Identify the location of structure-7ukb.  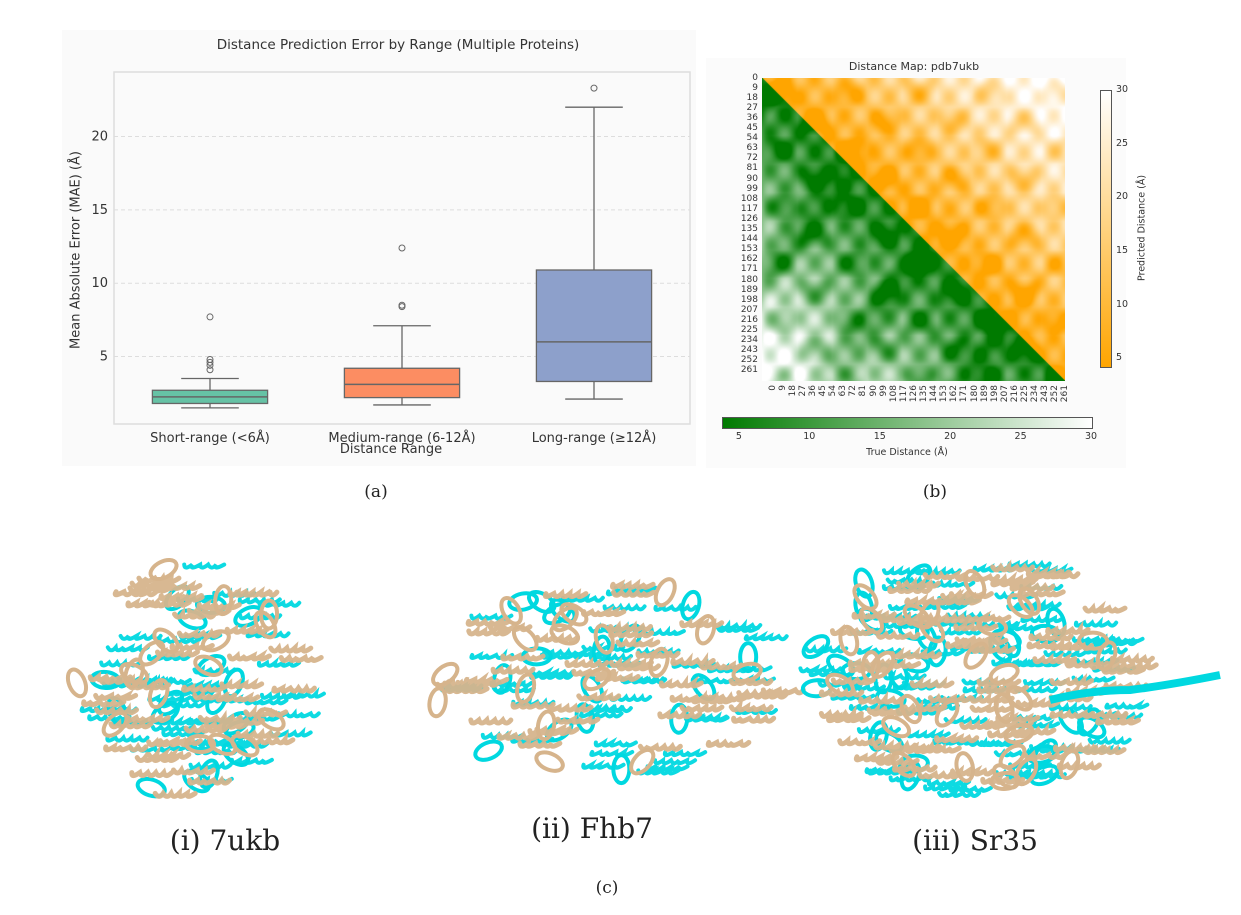
(195, 678).